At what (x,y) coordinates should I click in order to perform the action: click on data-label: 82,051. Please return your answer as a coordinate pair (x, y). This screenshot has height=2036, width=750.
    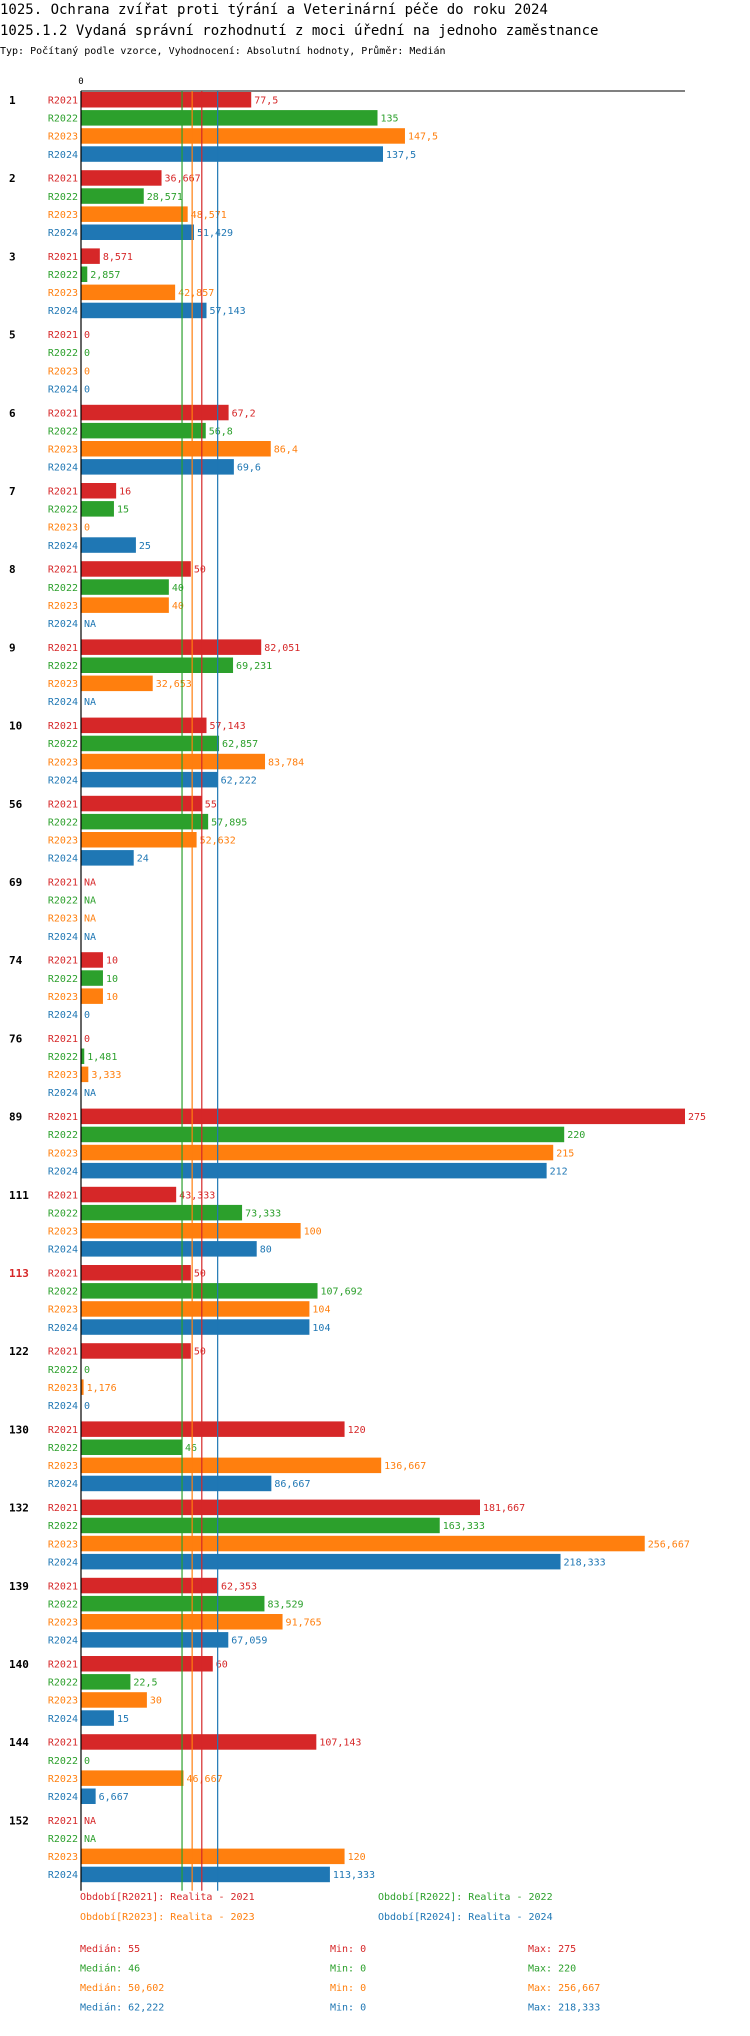
    Looking at the image, I should click on (282, 648).